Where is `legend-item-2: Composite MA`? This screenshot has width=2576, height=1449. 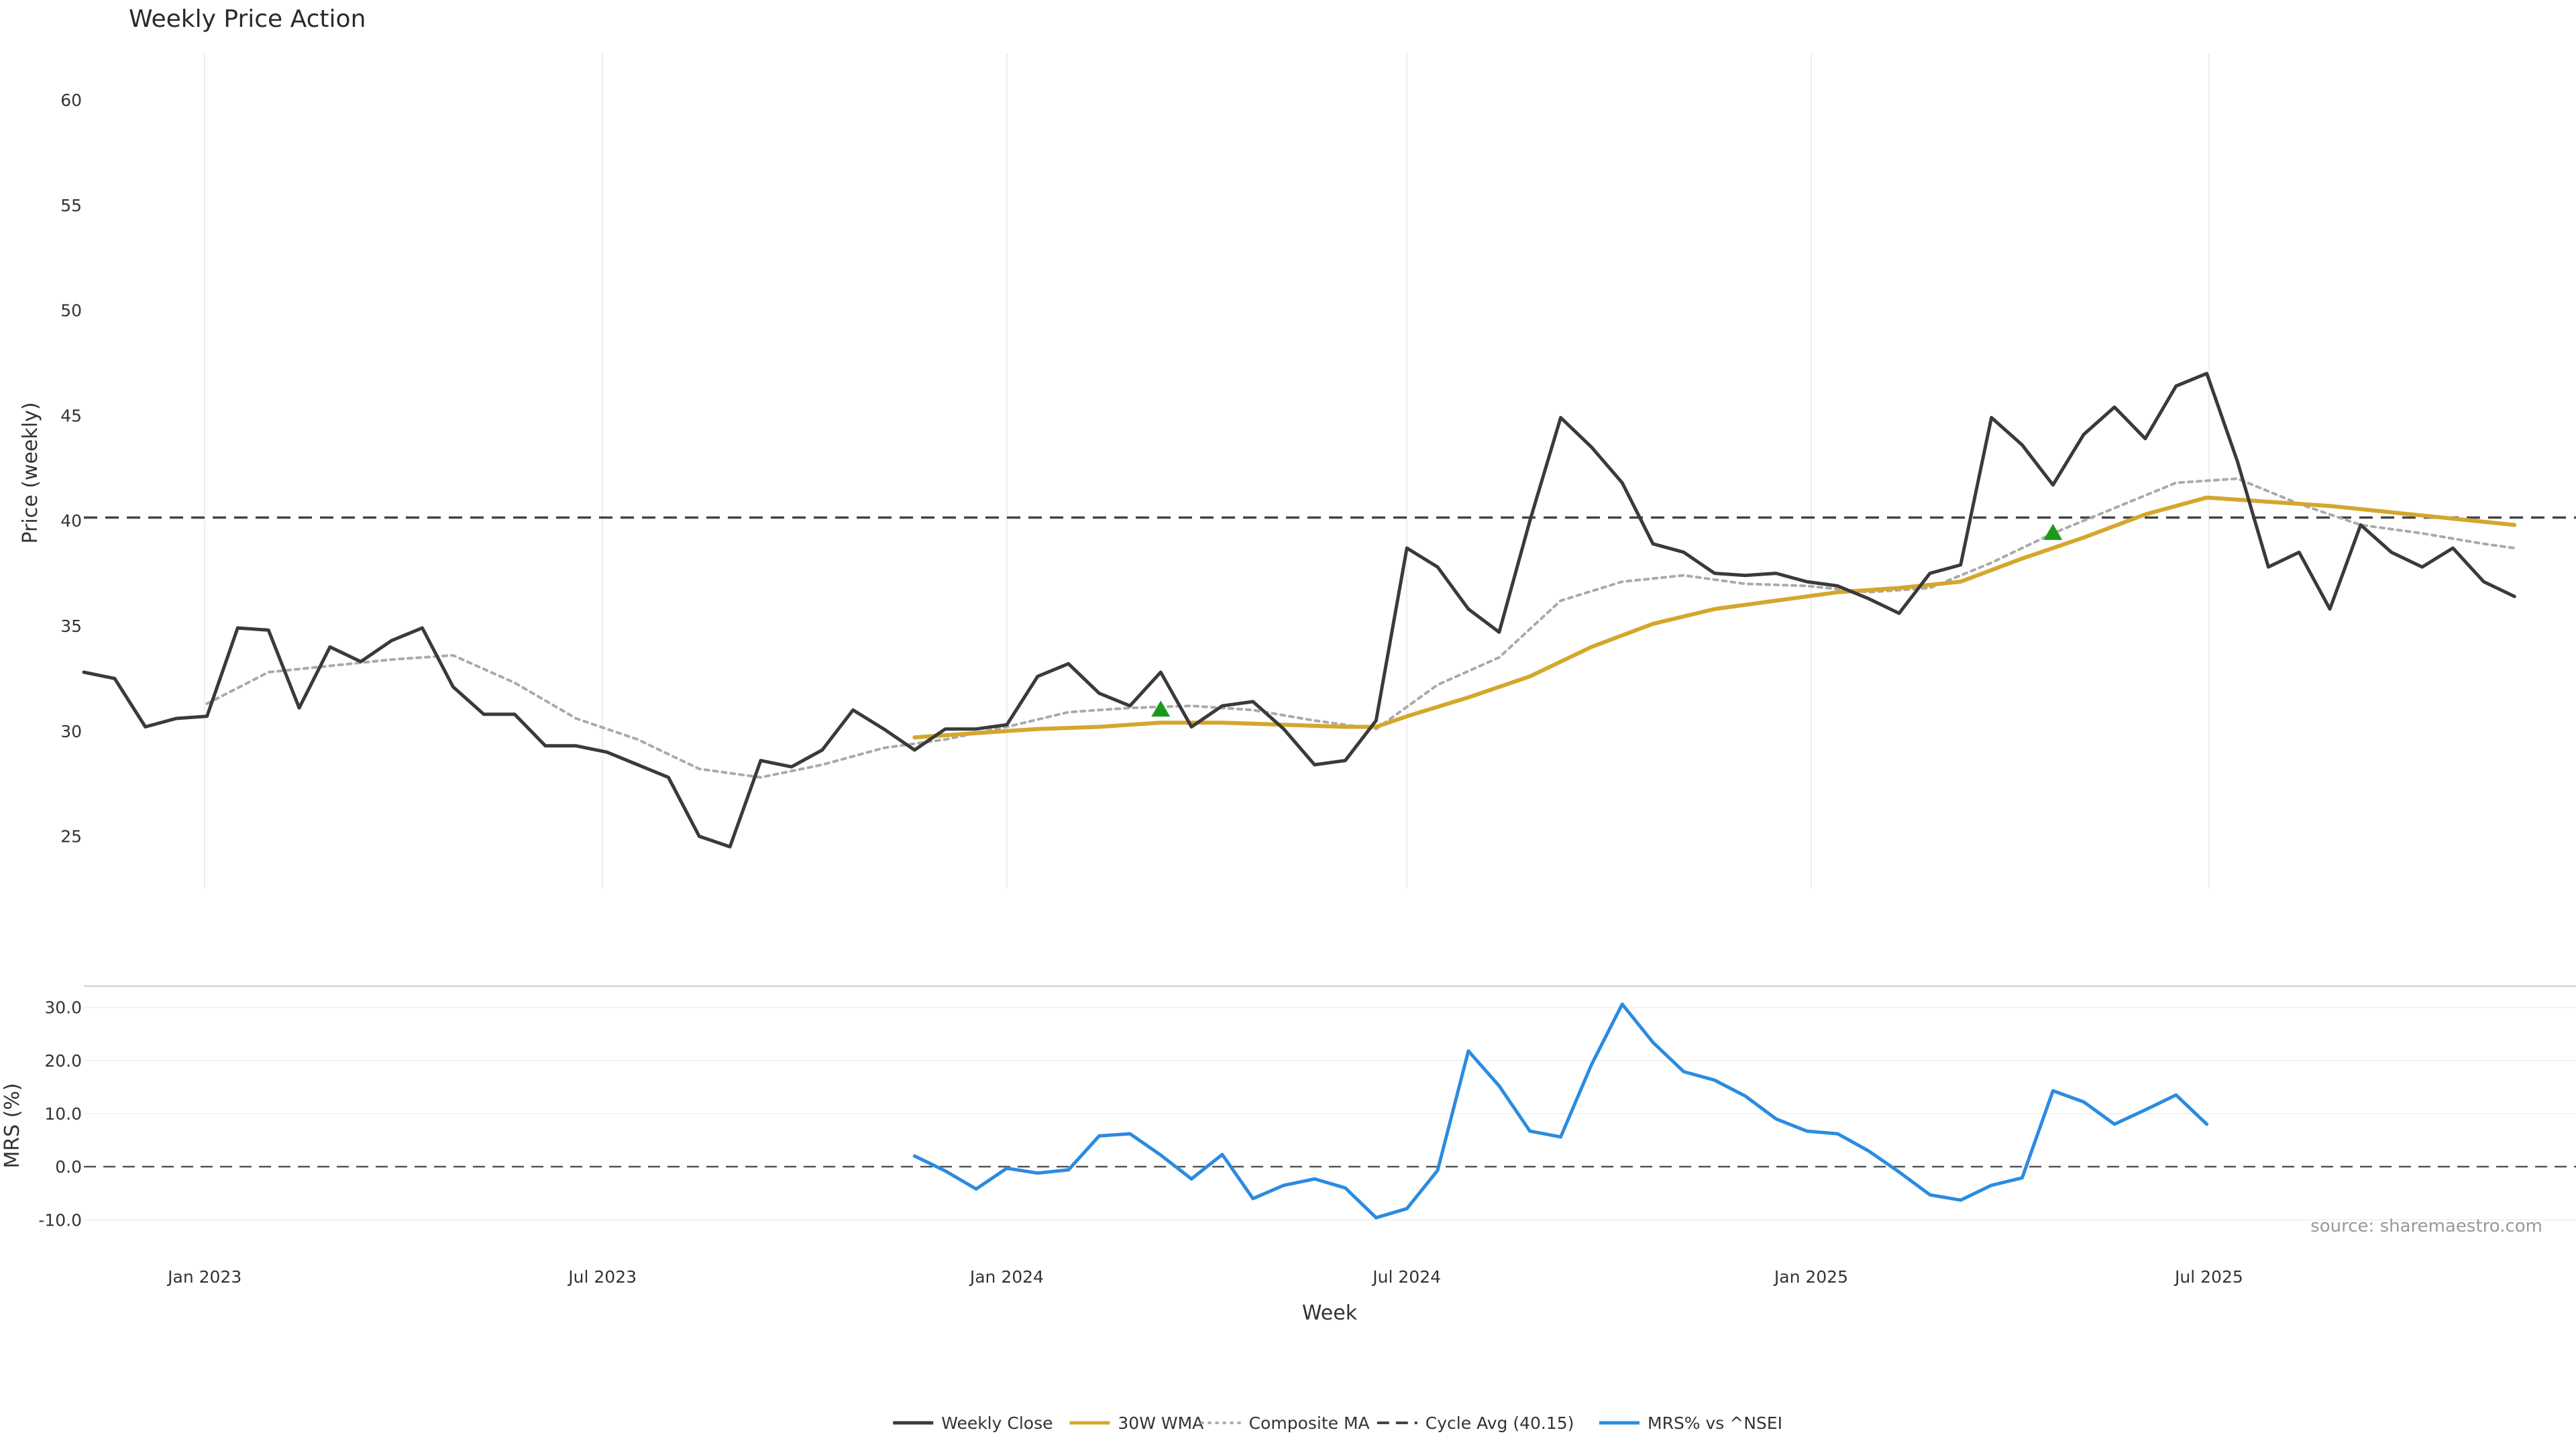 legend-item-2: Composite MA is located at coordinates (1285, 1423).